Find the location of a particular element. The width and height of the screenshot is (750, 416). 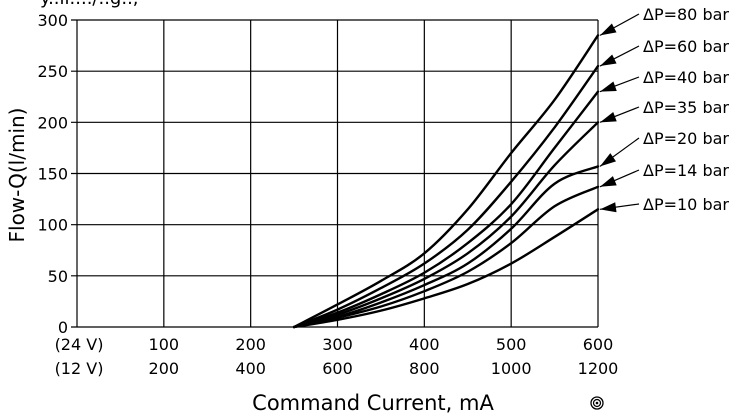

series-label: ΔP=40 bar is located at coordinates (686, 77).